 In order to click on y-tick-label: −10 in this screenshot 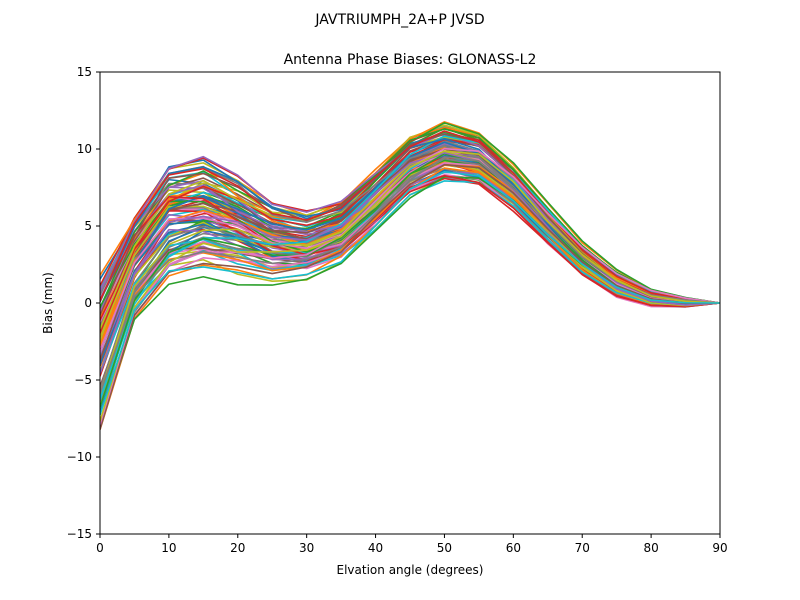, I will do `click(79, 457)`.